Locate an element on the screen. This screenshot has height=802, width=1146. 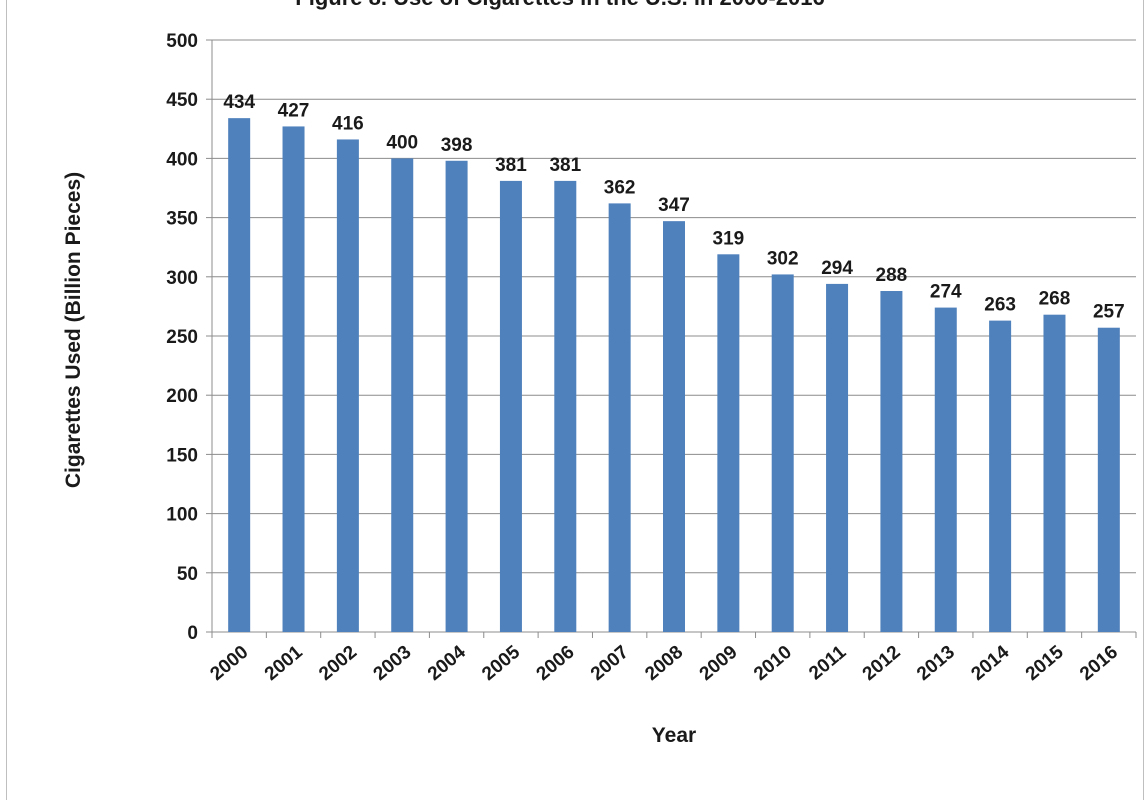
x-tick-label-2009: 2009 is located at coordinates (719, 663).